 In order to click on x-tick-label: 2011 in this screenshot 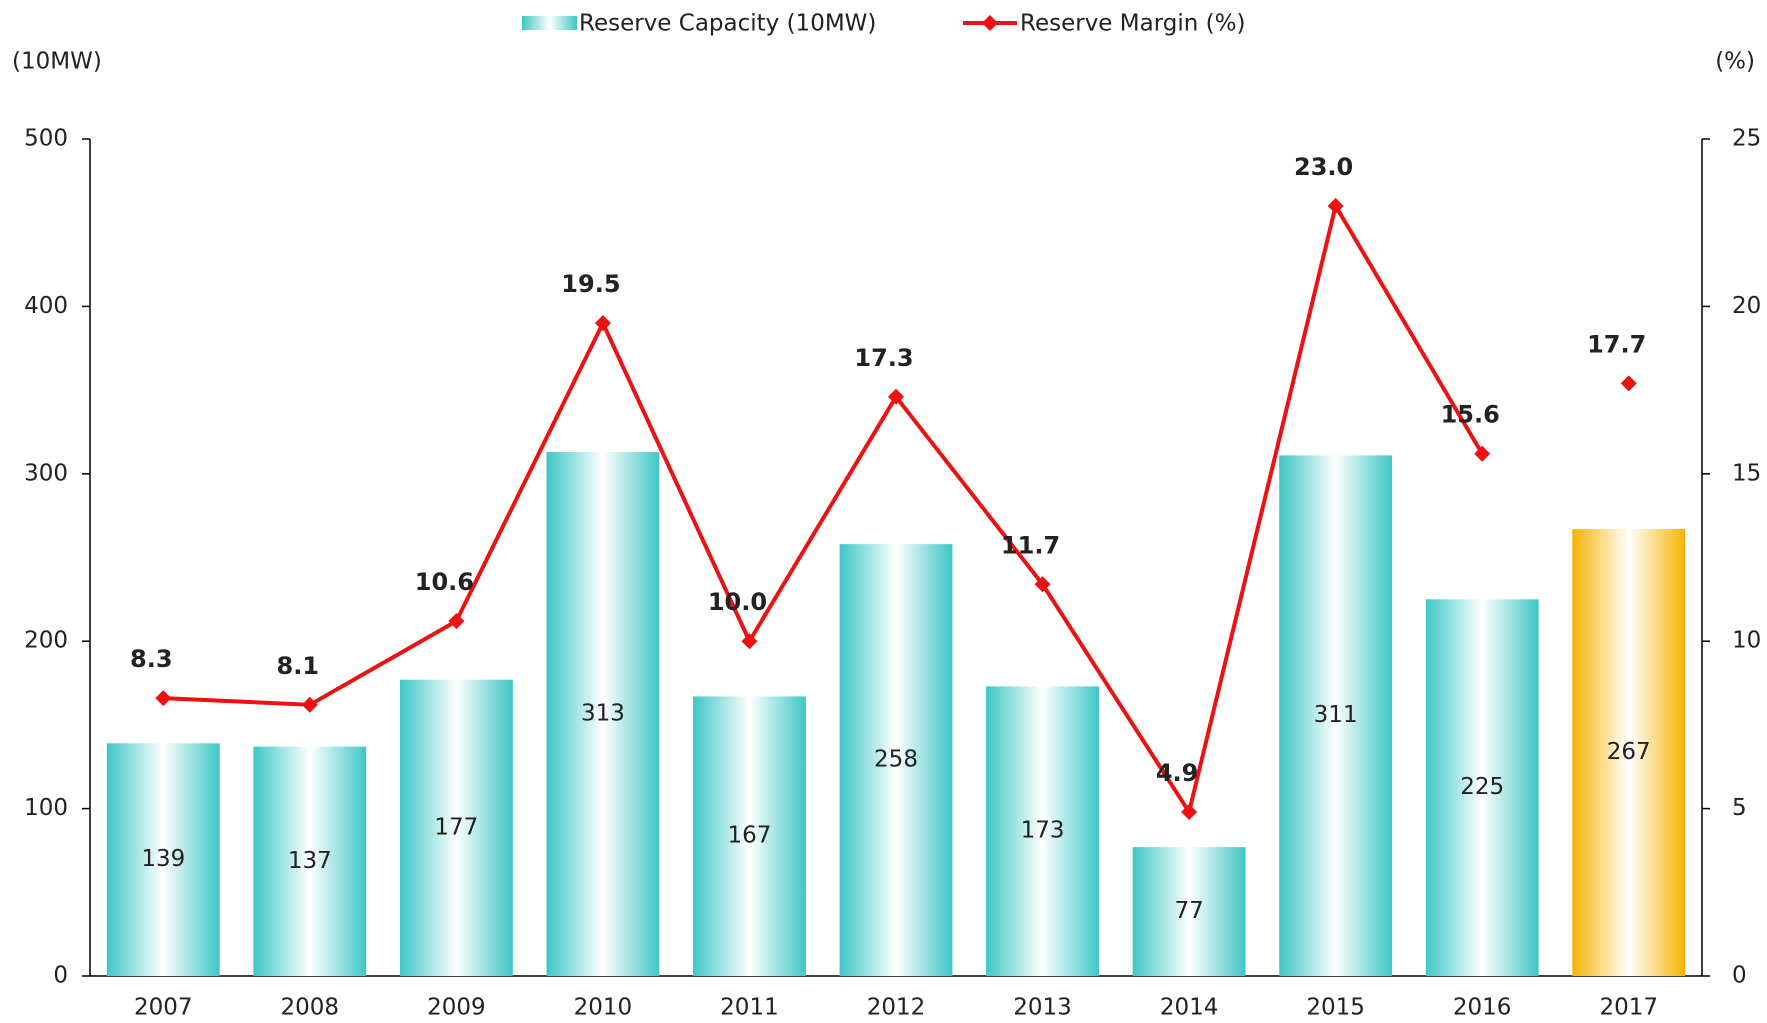, I will do `click(749, 1008)`.